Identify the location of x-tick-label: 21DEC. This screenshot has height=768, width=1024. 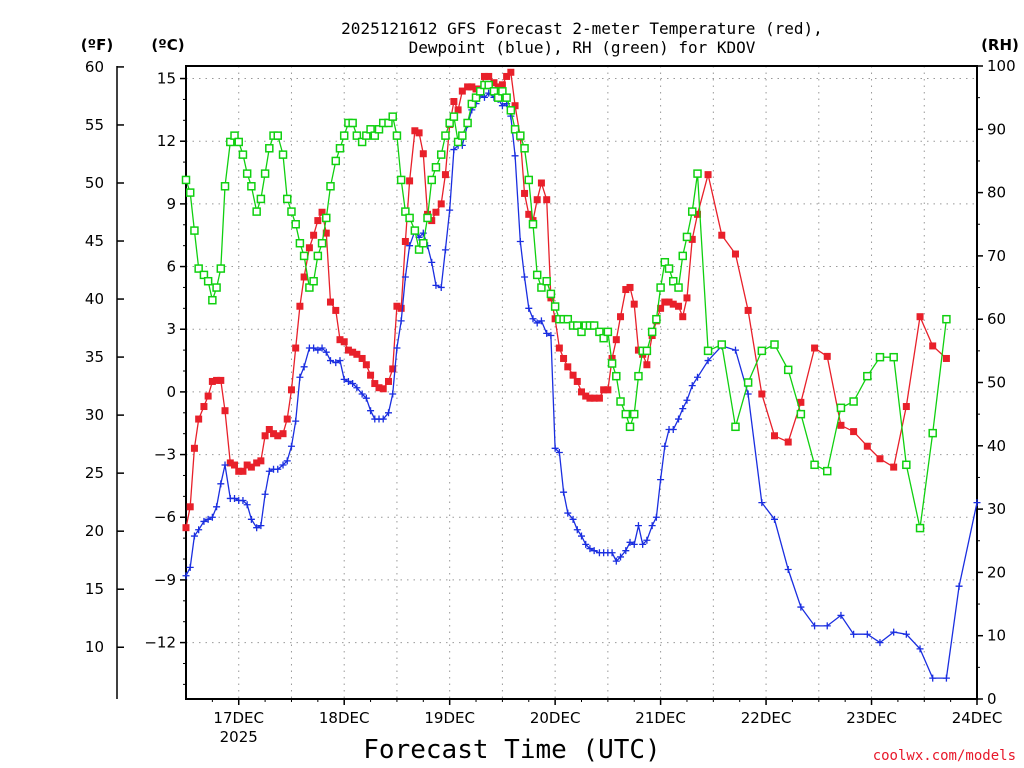
(660, 718).